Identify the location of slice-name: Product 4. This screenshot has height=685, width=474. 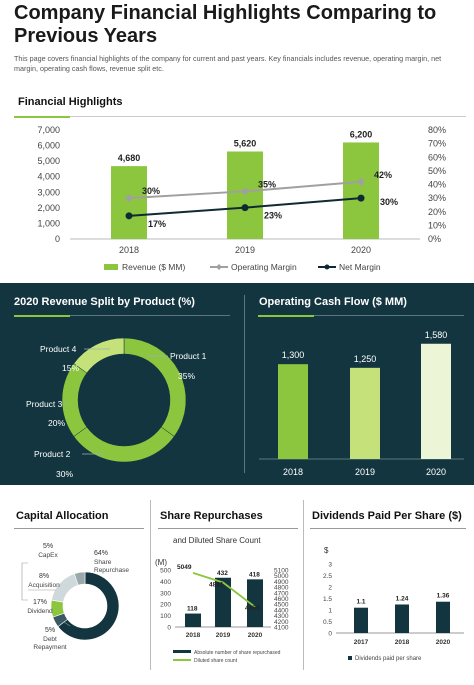
(58, 349).